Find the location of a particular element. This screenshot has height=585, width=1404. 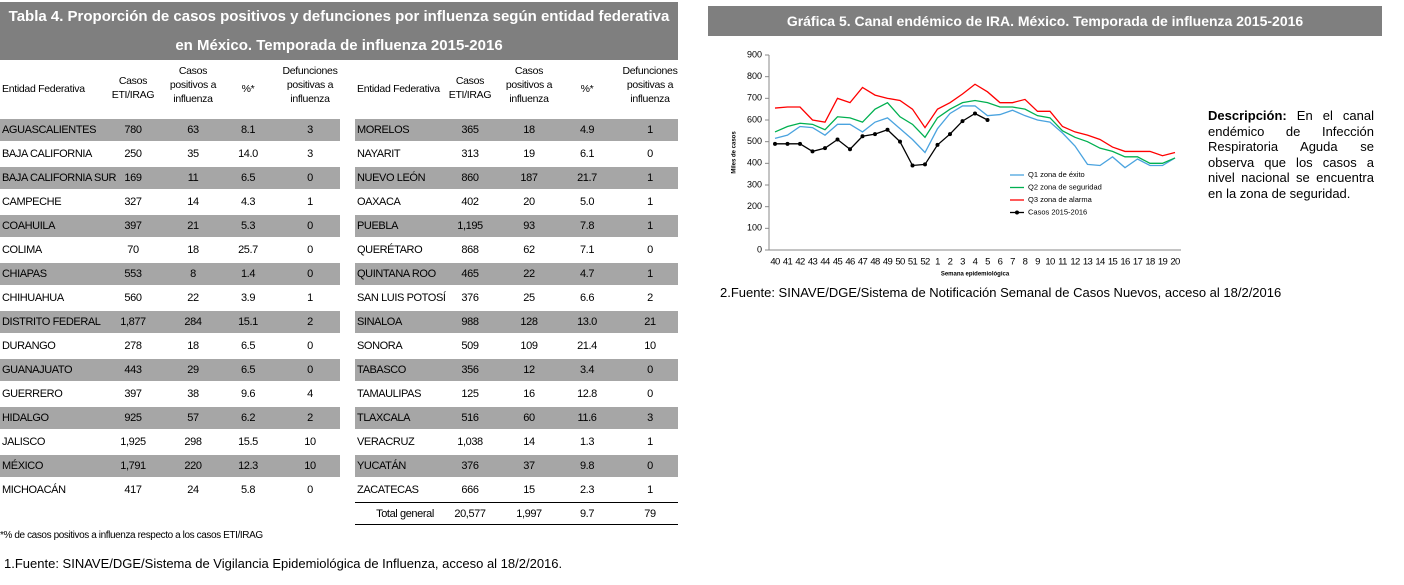

table-cell: 509 is located at coordinates (470, 346).